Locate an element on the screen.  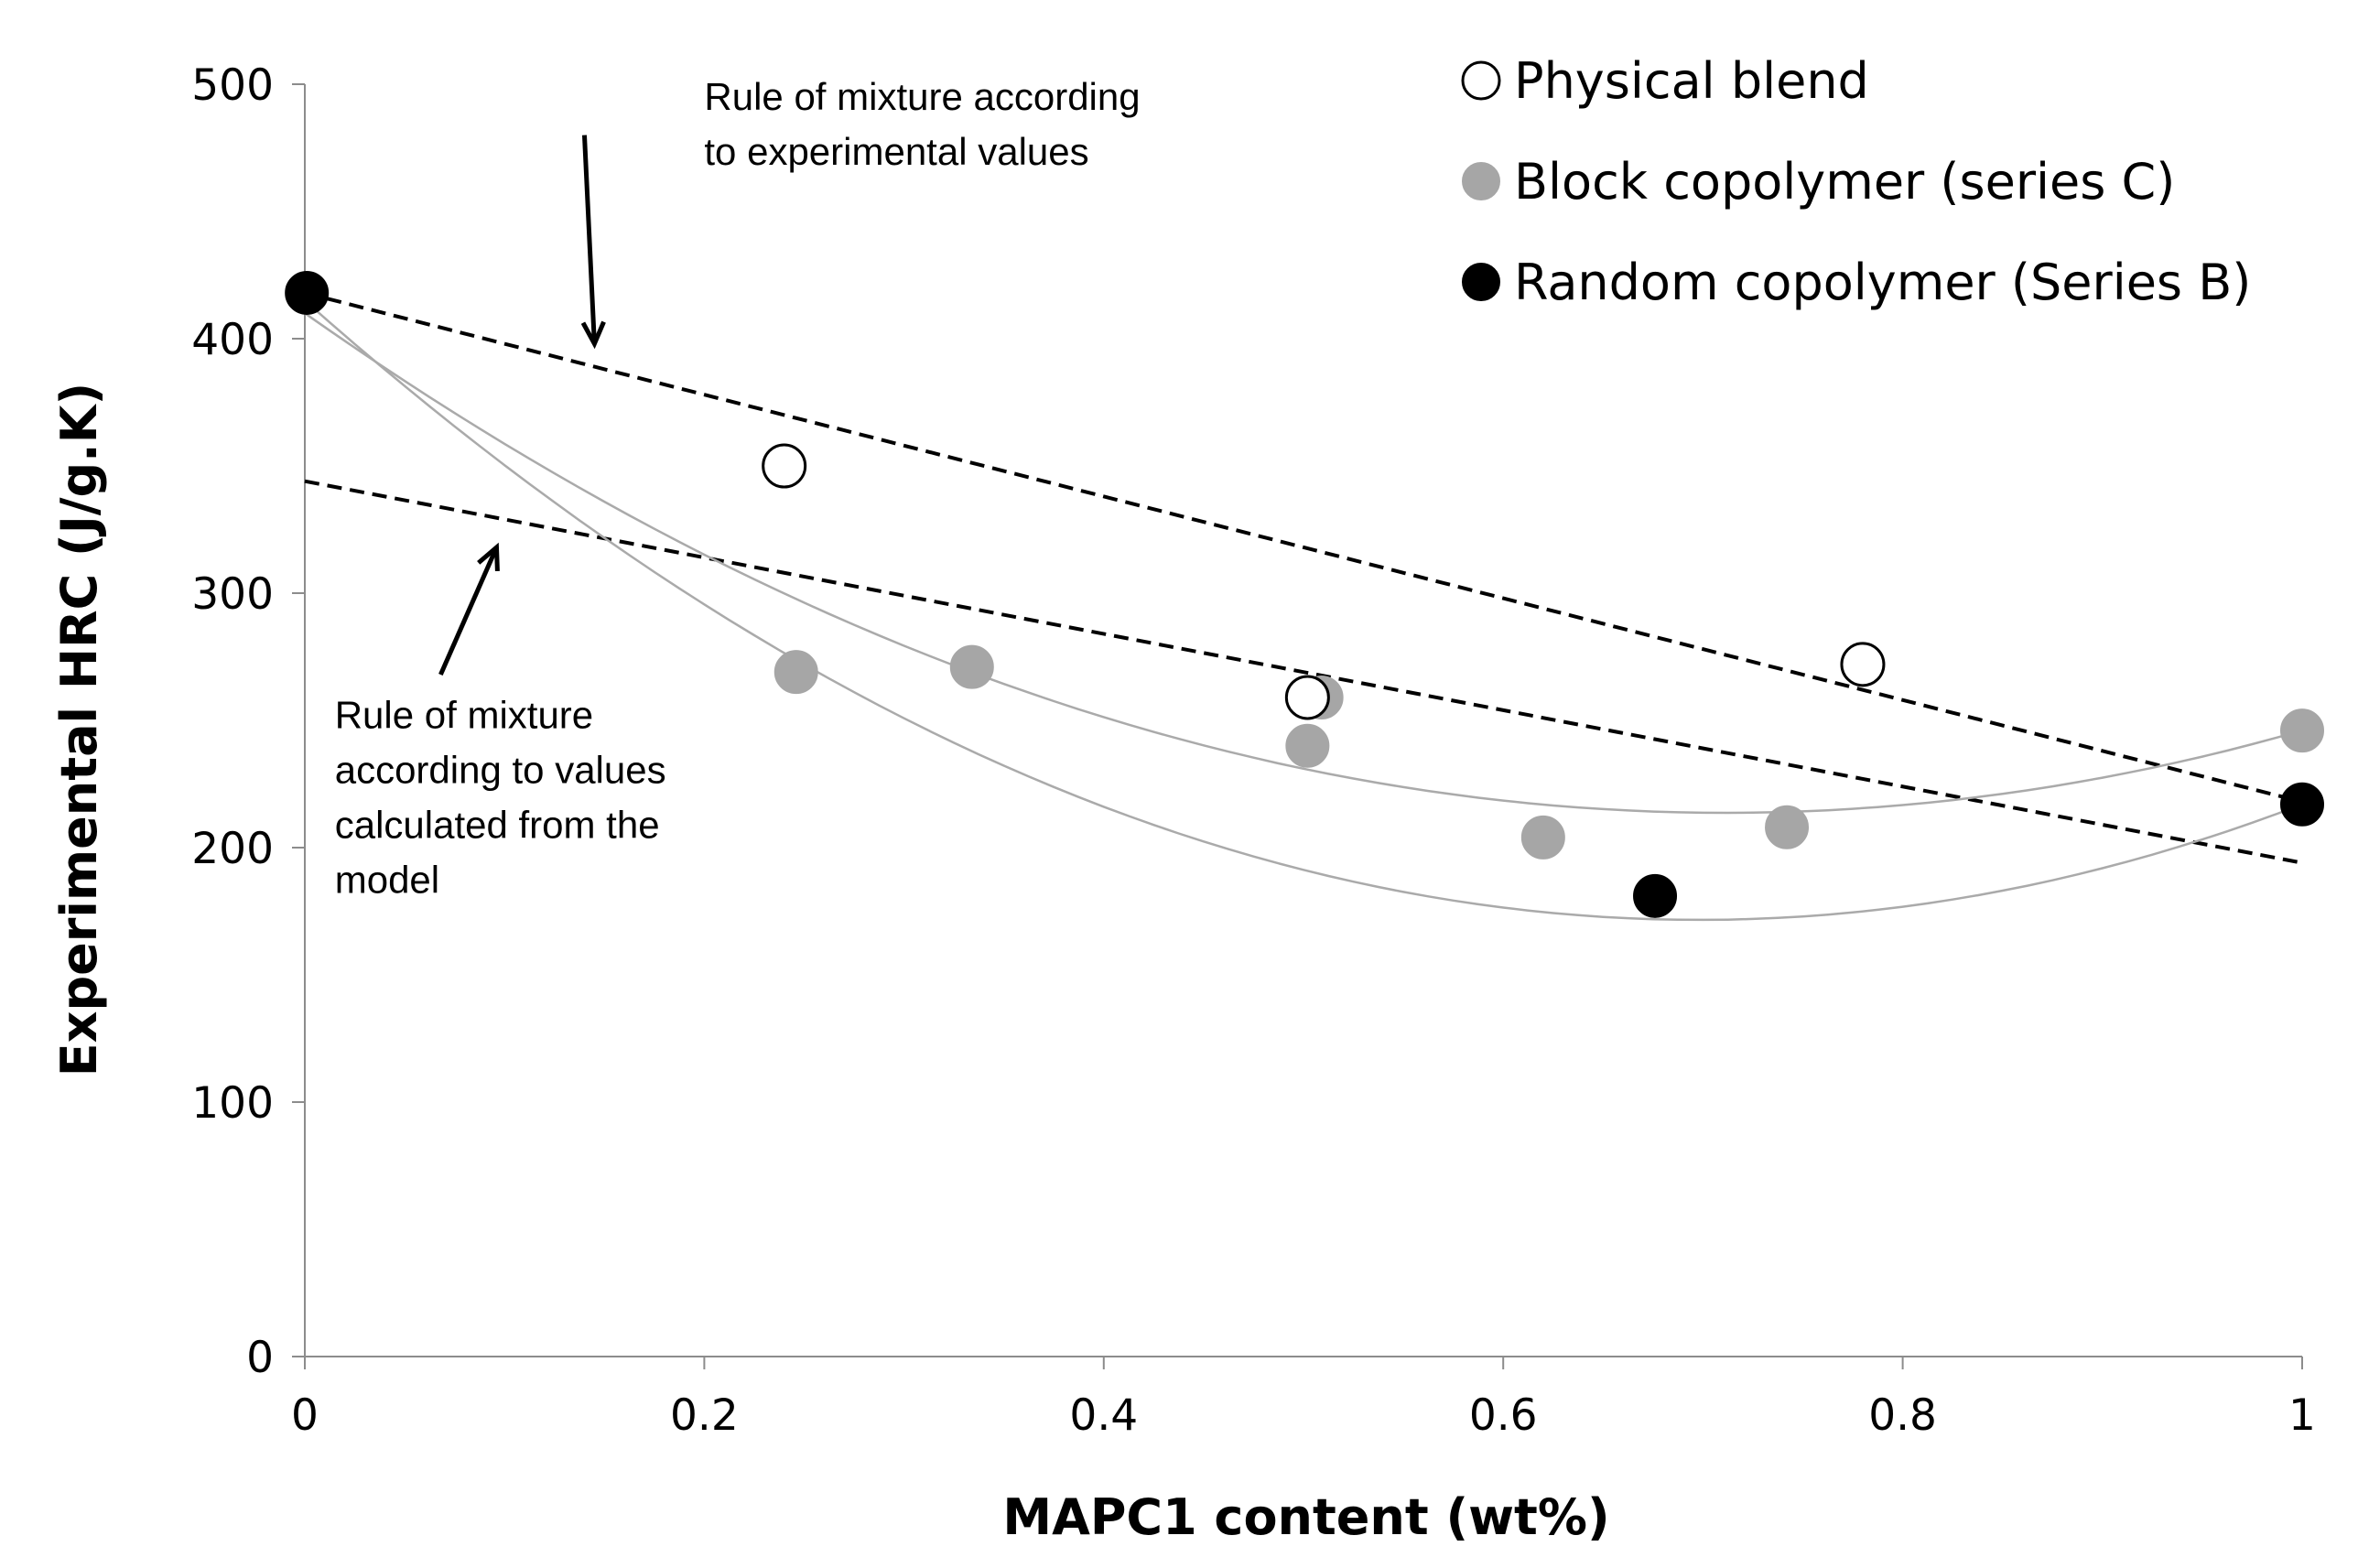
legend-label-1: Block copolymer (series C) is located at coordinates (1844, 182).